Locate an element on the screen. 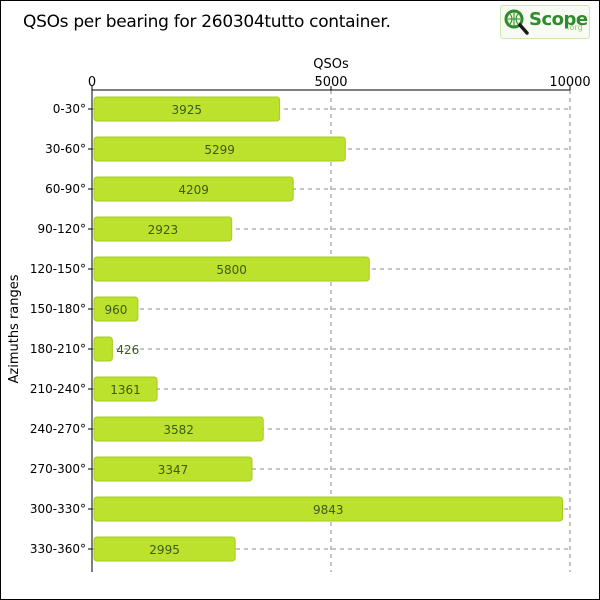 This screenshot has height=600, width=600. data-label: 426 is located at coordinates (127, 350).